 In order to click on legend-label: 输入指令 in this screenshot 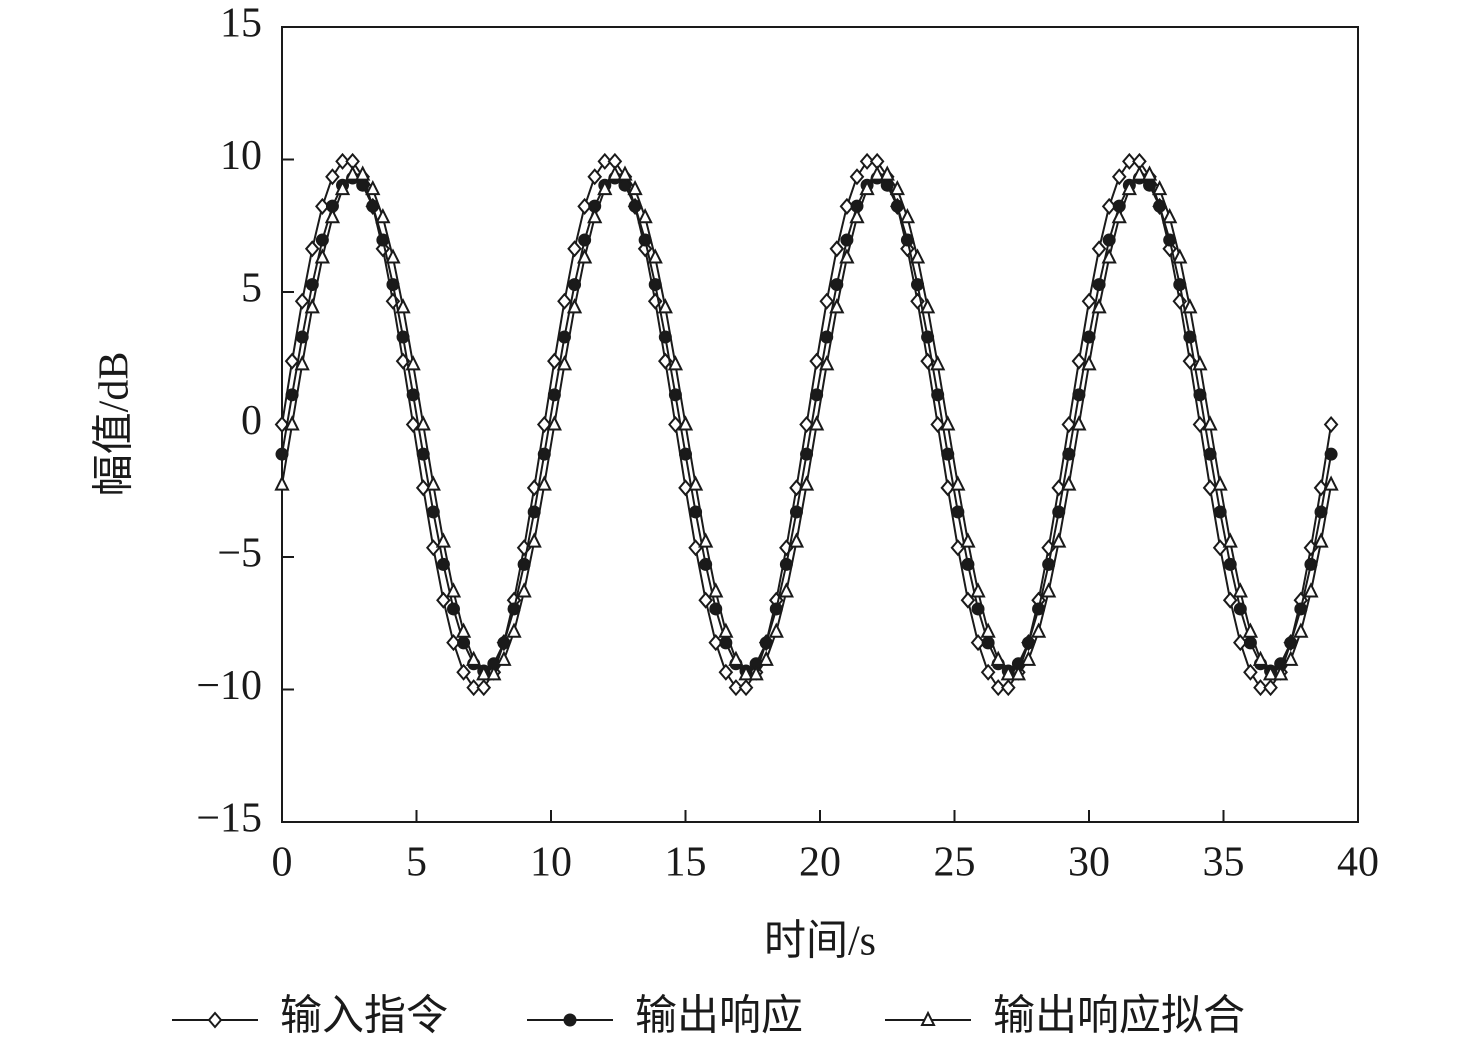, I will do `click(364, 1017)`.